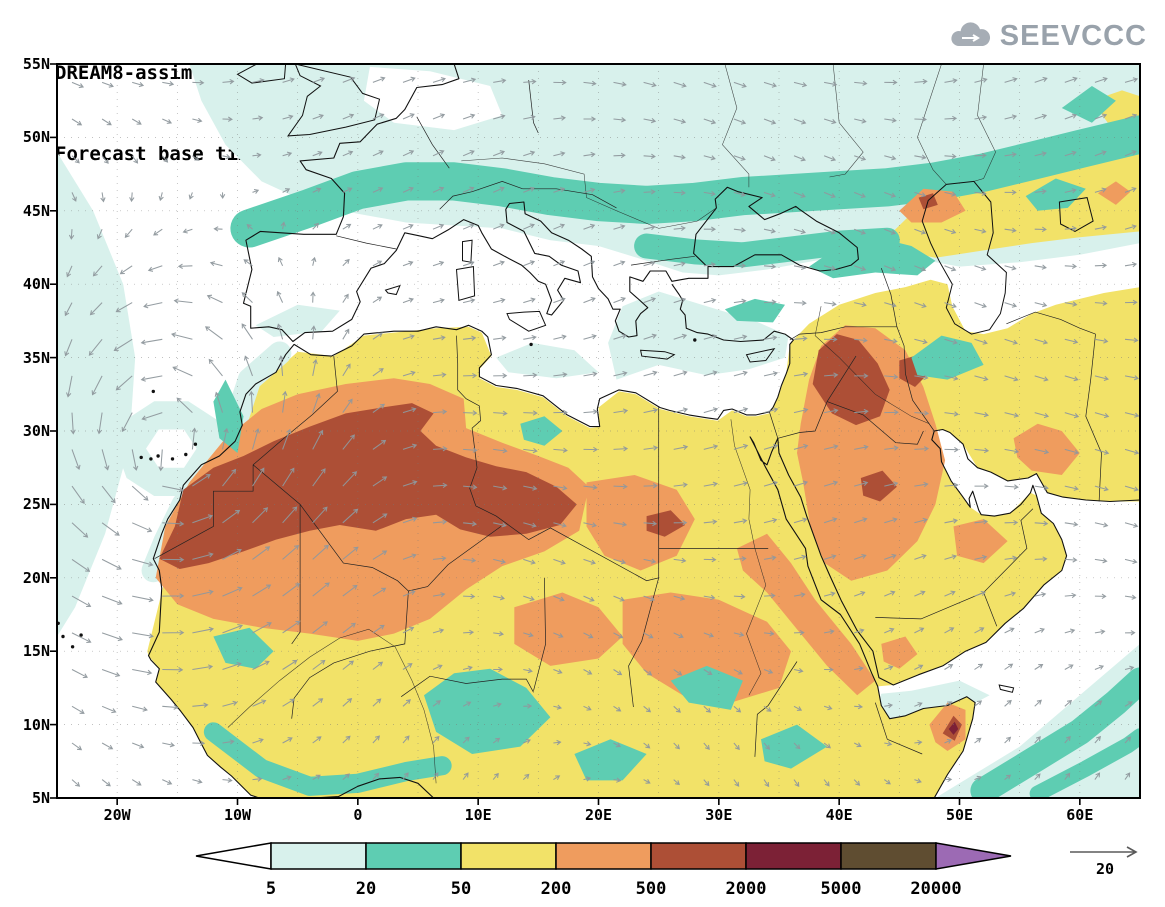 The width and height of the screenshot is (1165, 907). Describe the element at coordinates (651, 889) in the screenshot. I see `colorbar-tick-label: 500` at that location.